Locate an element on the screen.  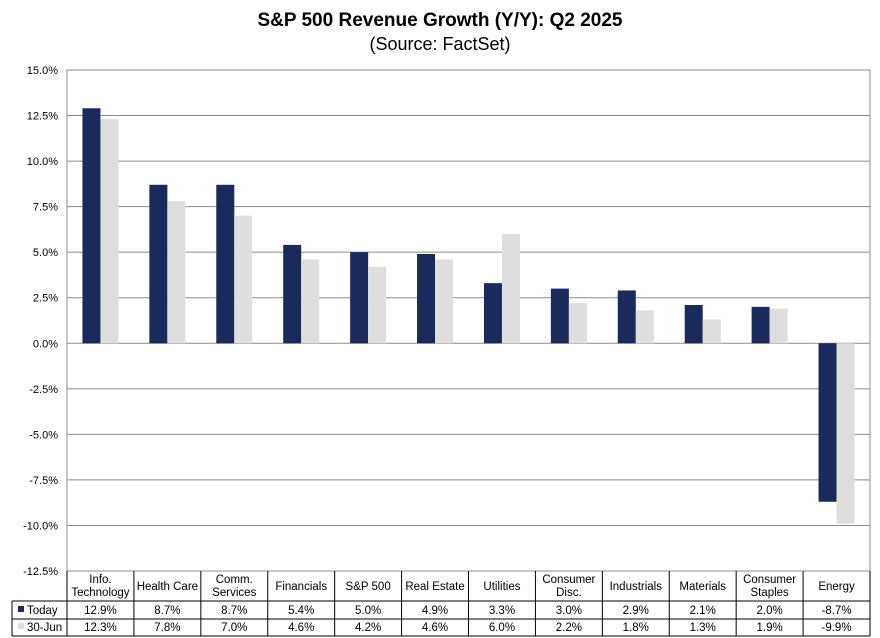
y-tick-label: 12.5% is located at coordinates (42, 117).